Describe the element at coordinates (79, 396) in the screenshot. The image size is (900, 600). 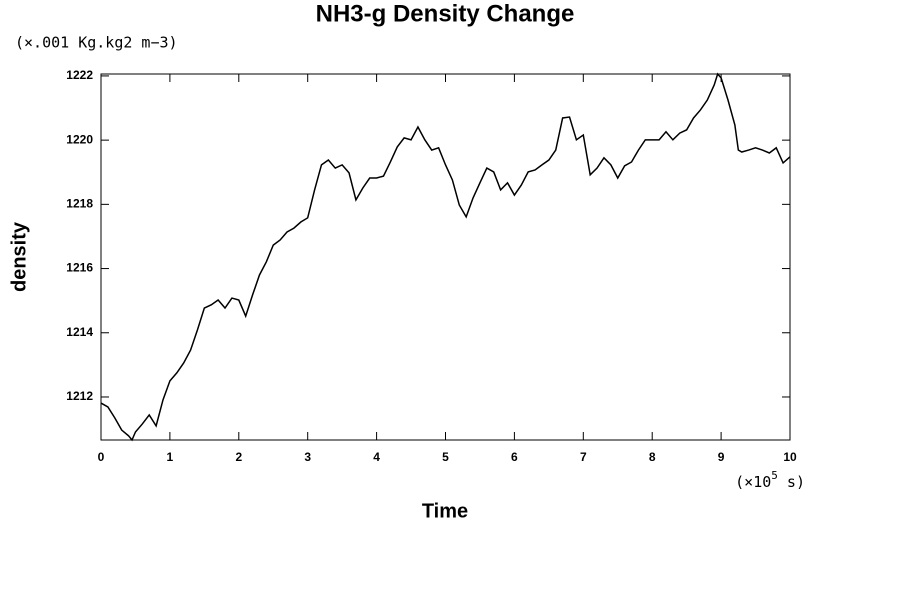
I see `y-tick-label: 1212` at that location.